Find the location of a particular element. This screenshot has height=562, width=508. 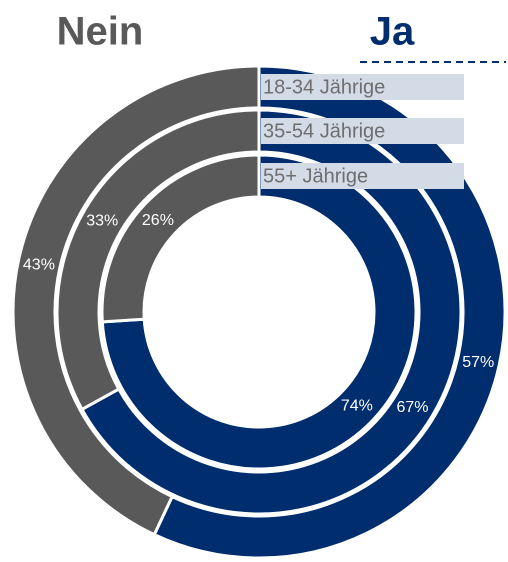

category-label: 18-34 Jährige is located at coordinates (324, 87).